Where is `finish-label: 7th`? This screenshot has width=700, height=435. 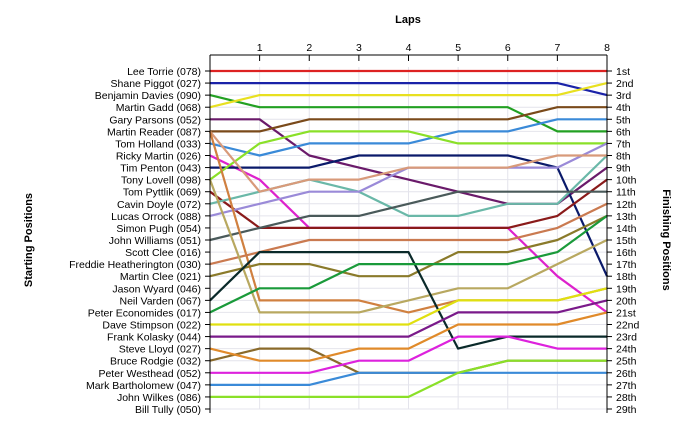
finish-label: 7th is located at coordinates (623, 144).